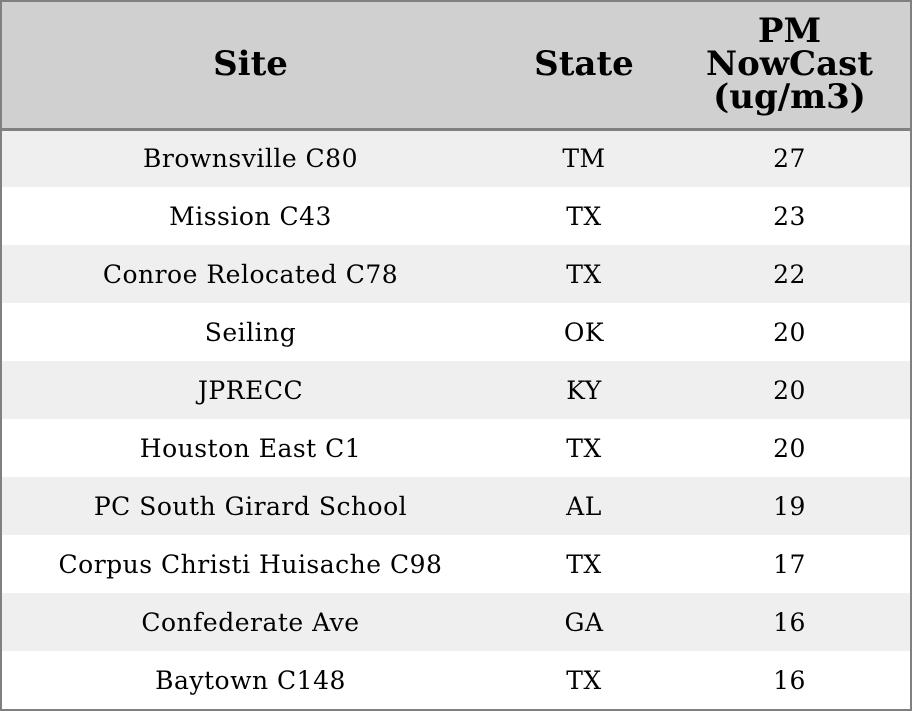 The image size is (912, 711). Describe the element at coordinates (456, 390) in the screenshot. I see `table-row: JPRECC KY 20` at that location.